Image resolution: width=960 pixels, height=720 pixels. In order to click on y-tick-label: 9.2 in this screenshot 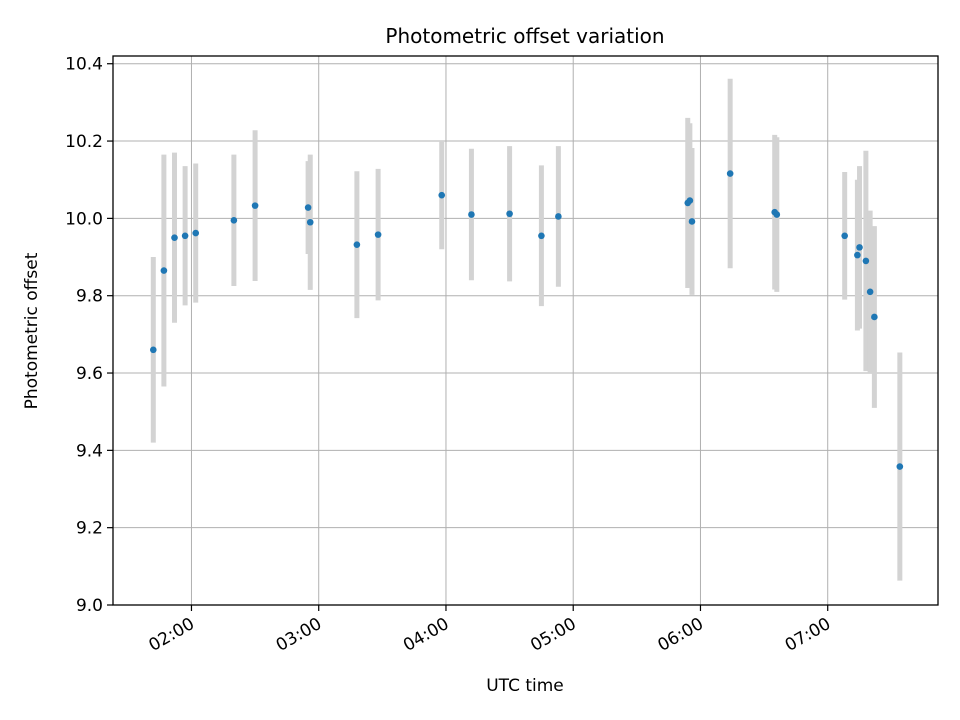, I will do `click(89, 529)`.